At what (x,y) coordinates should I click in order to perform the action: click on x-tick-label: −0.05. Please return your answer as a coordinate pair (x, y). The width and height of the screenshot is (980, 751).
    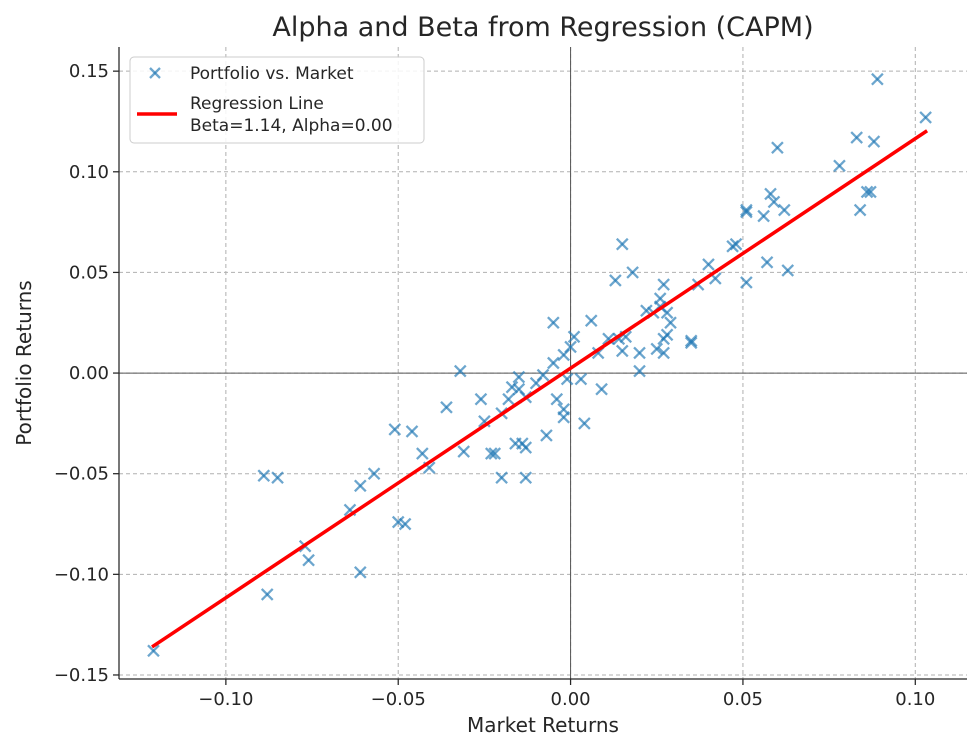
    Looking at the image, I should click on (398, 699).